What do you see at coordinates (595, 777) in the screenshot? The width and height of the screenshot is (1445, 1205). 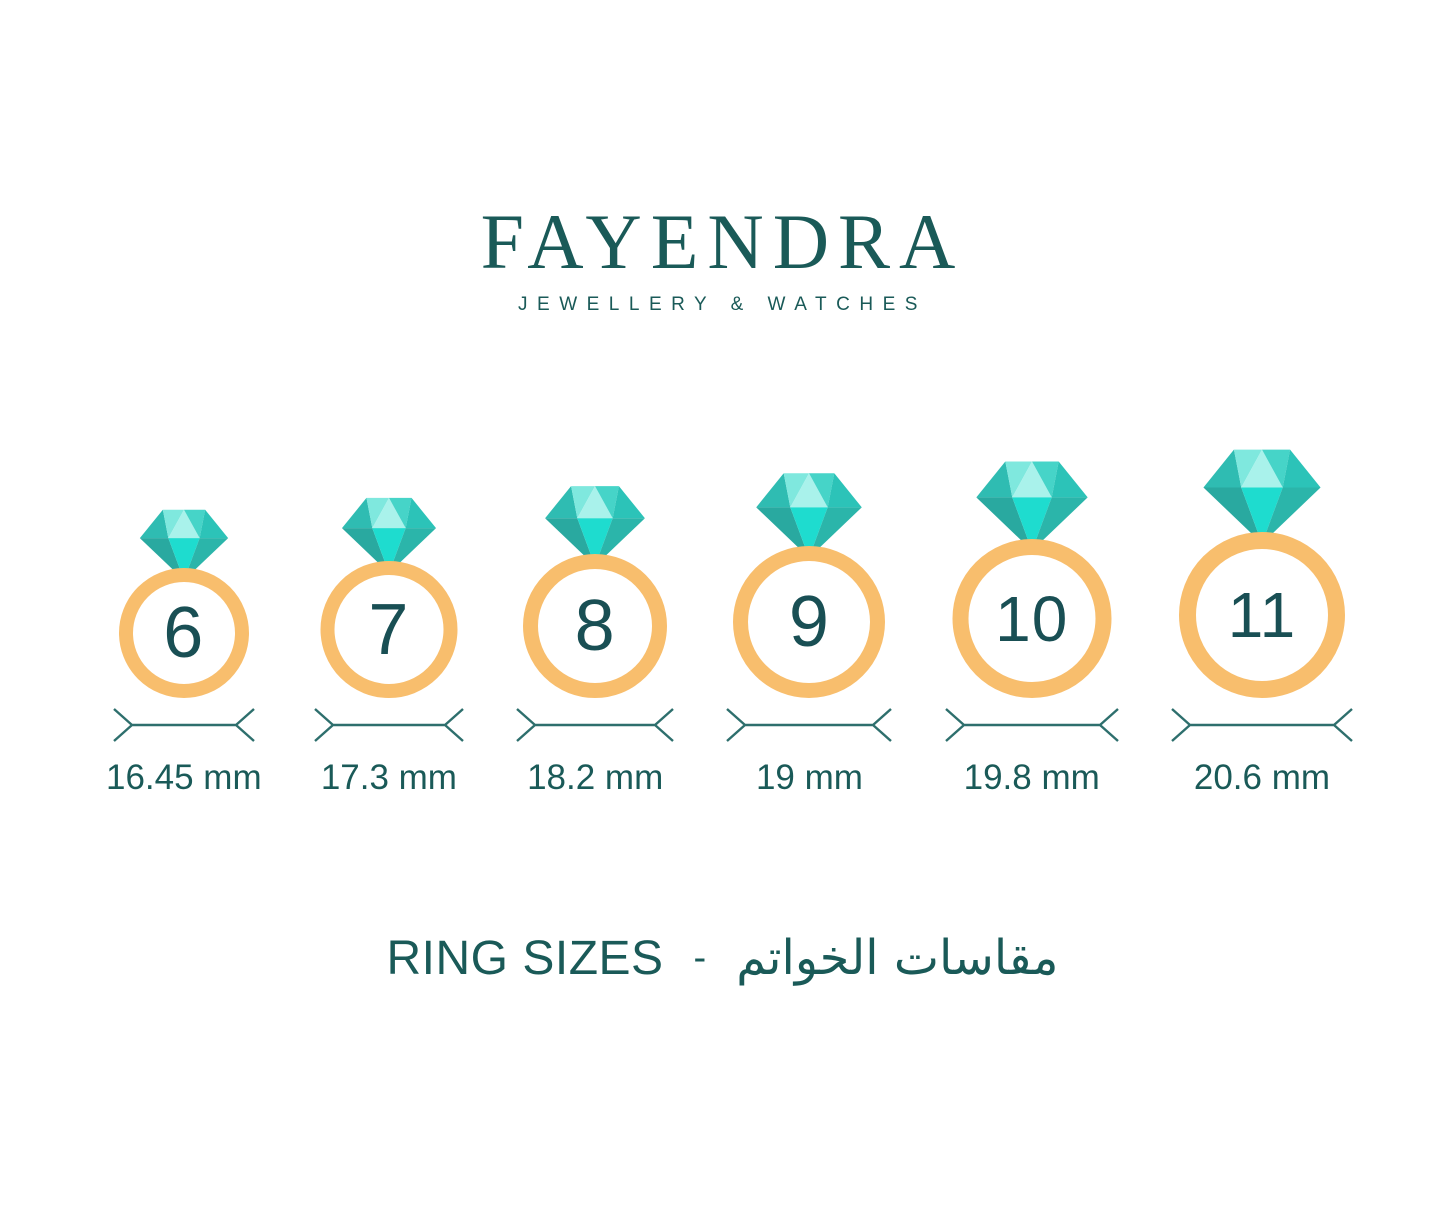 I see `diameter-label: 18.2 mm` at bounding box center [595, 777].